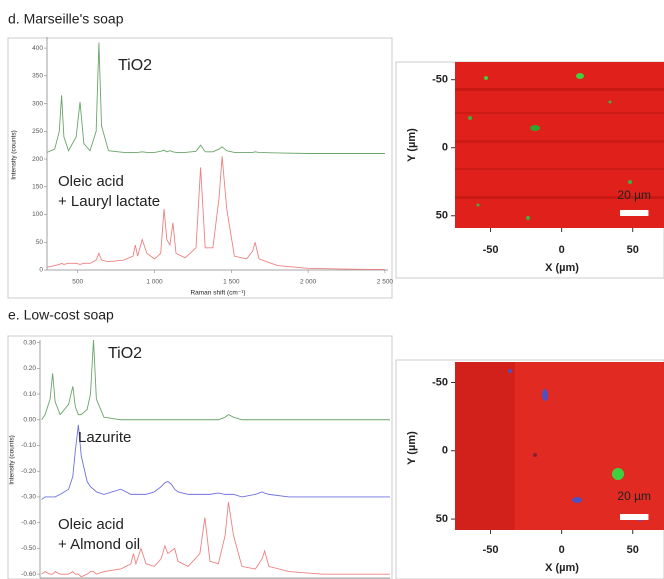  I want to click on y-tick-label: 150, so click(37, 187).